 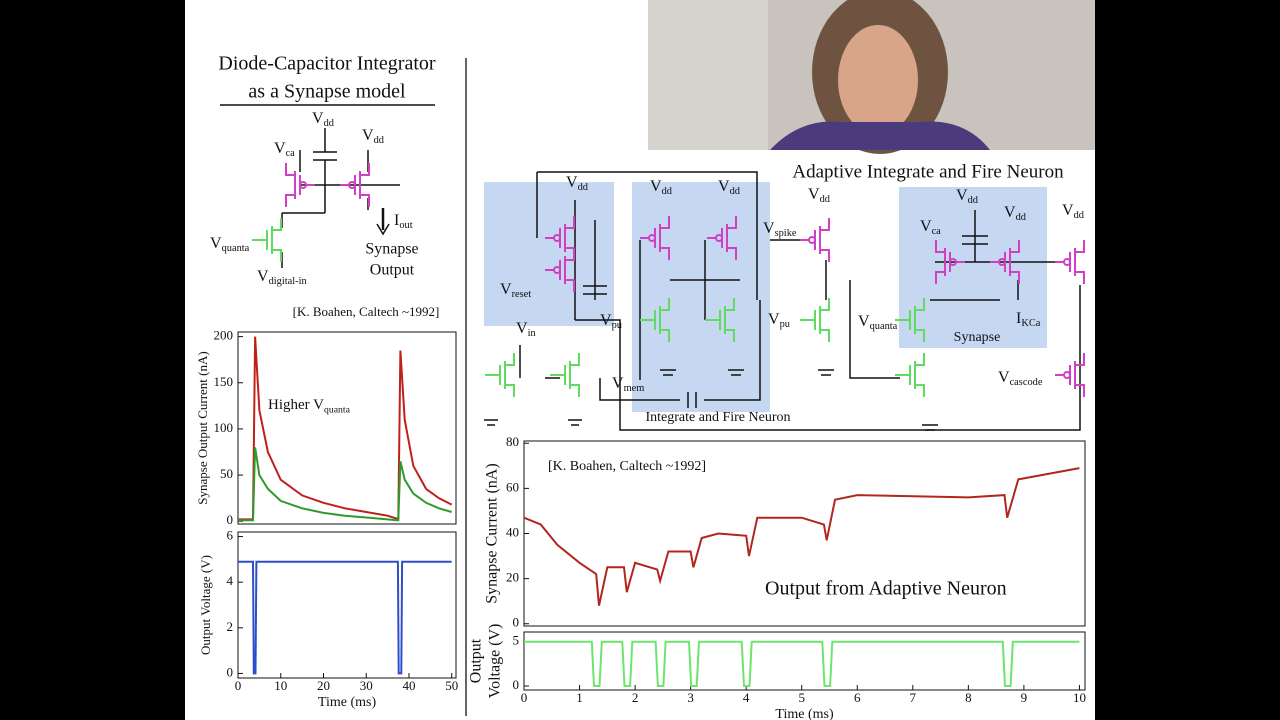 I want to click on label: Vcascode, so click(x=1020, y=379).